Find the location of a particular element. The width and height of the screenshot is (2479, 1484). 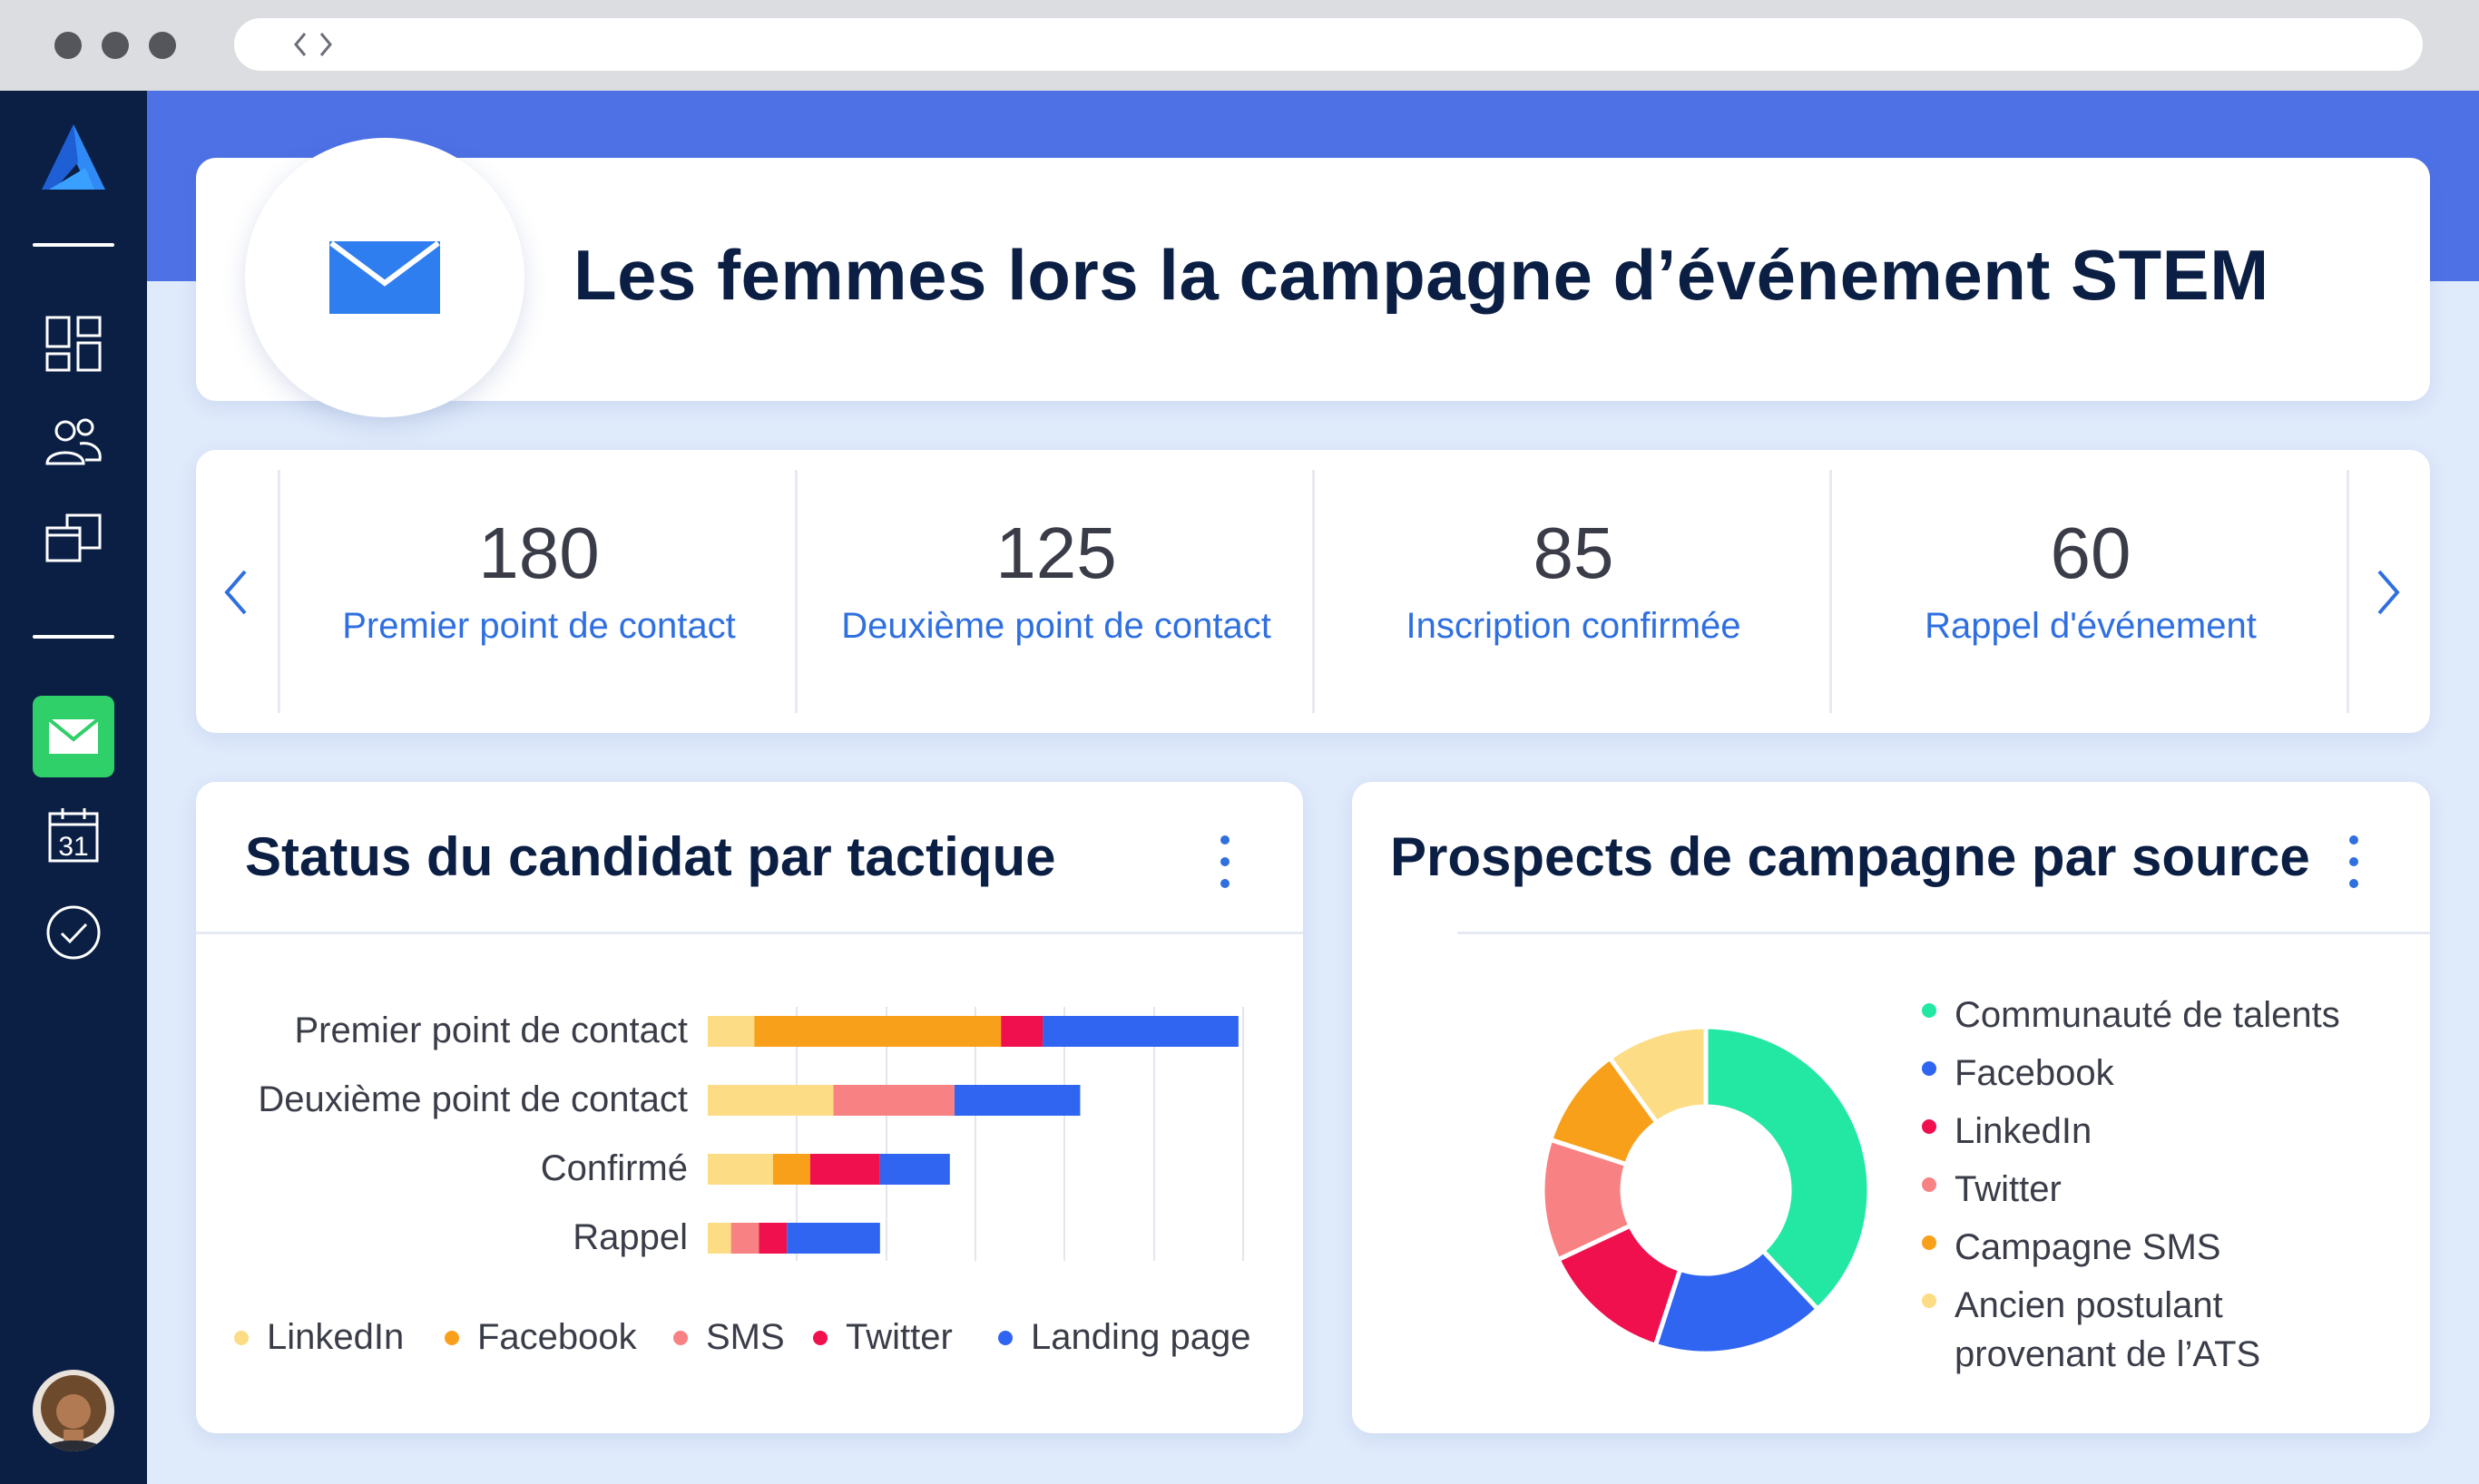

legend-item-campagne-sms: Campagne SMS is located at coordinates (2071, 1248).